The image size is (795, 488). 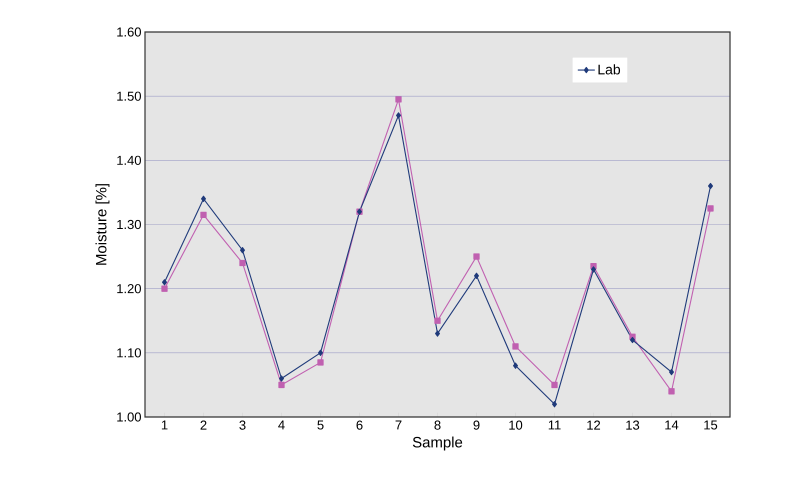 What do you see at coordinates (281, 425) in the screenshot?
I see `x-tick-label: 4` at bounding box center [281, 425].